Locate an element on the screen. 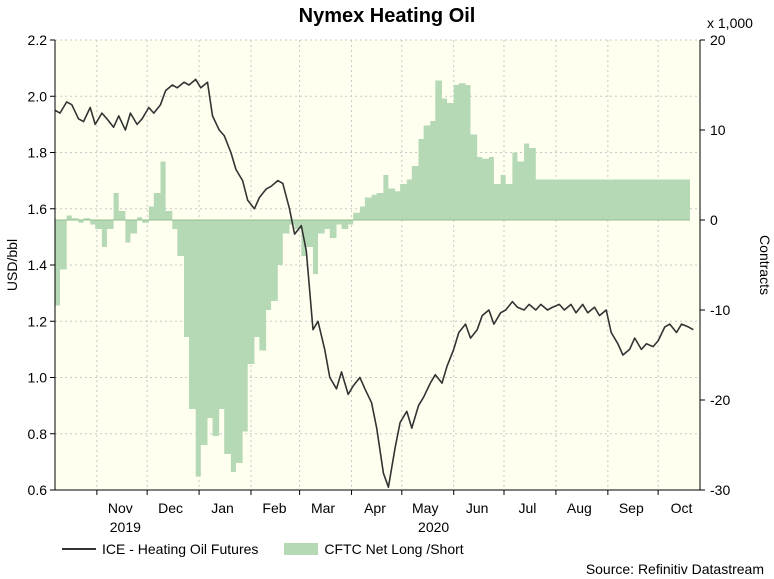 This screenshot has width=774, height=579. y-axis-label-left: USD/bbl is located at coordinates (12, 265).